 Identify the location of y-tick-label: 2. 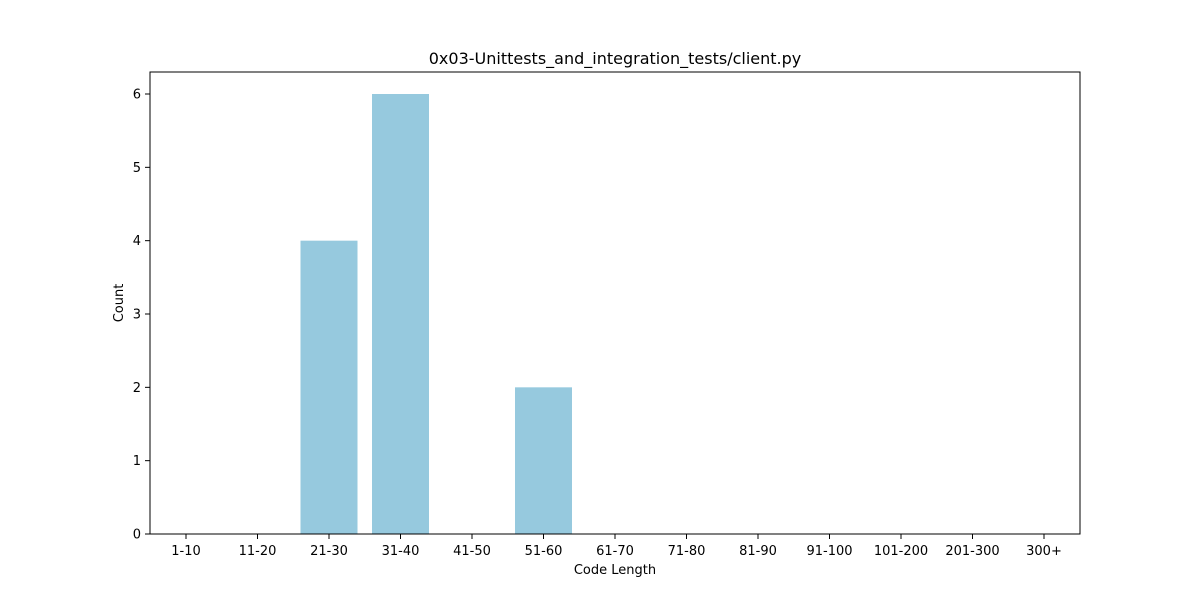
(137, 388).